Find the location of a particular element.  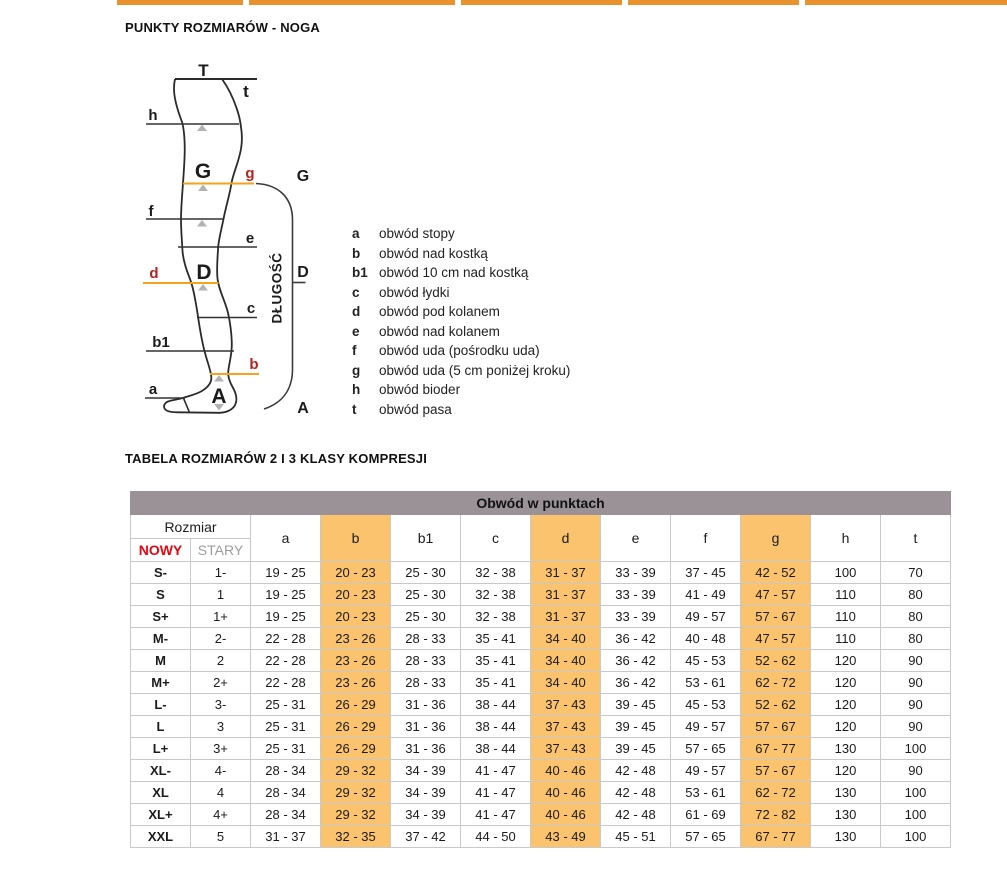

cell-old: 4 is located at coordinates (220, 792).